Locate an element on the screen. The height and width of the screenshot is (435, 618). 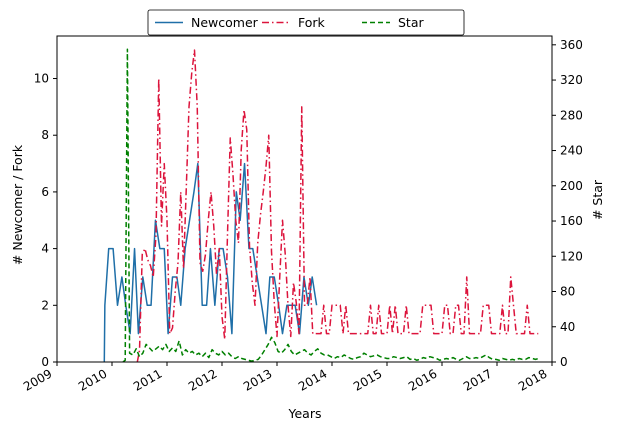
x-tick-label: 2010 is located at coordinates (92, 379).